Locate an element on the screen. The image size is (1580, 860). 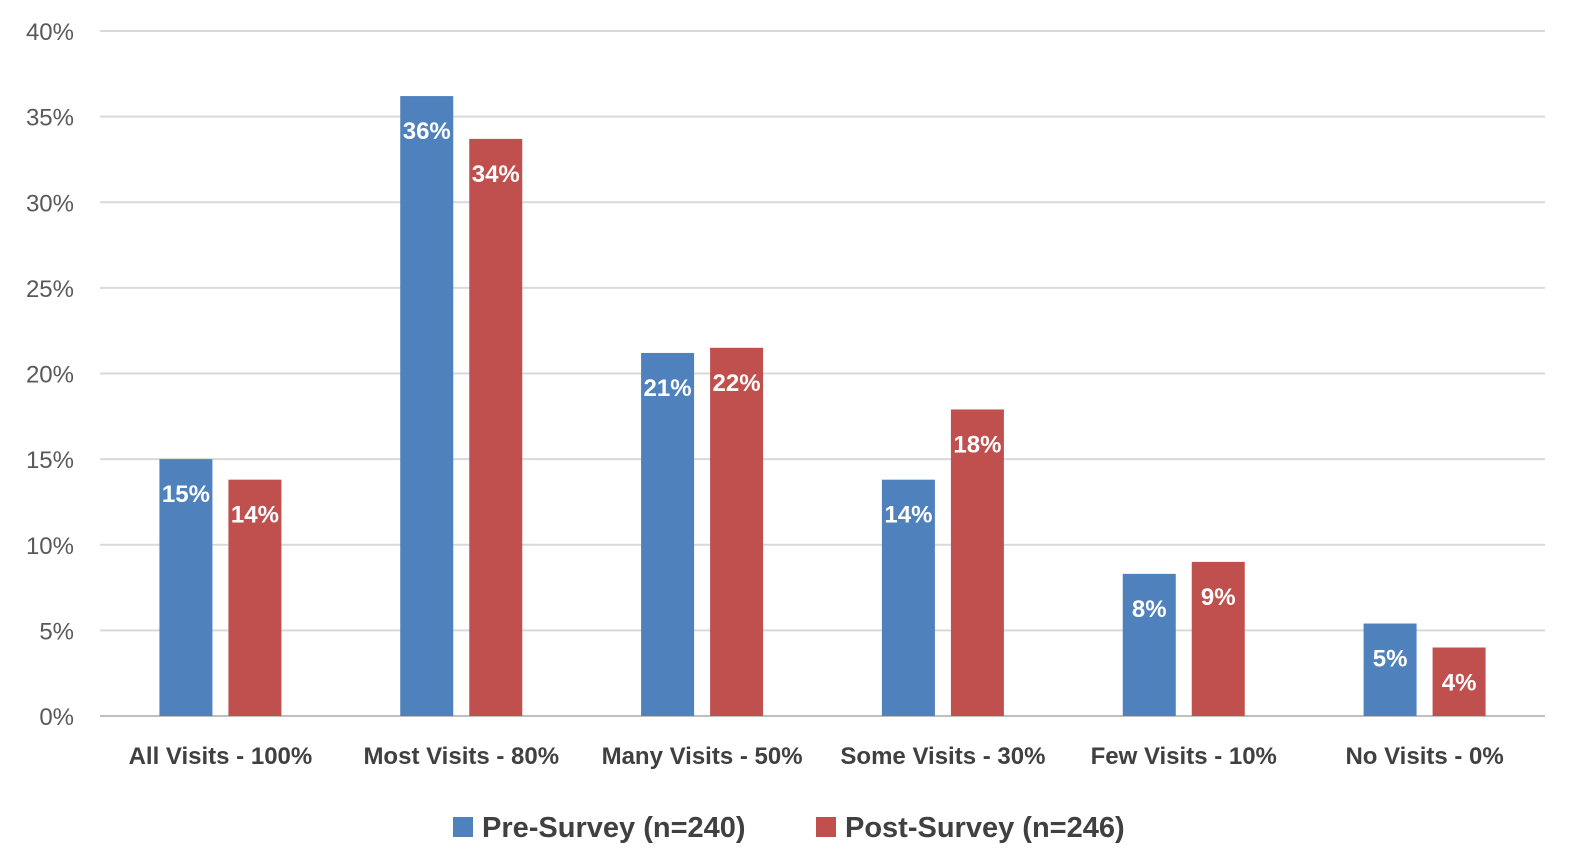
data-label: 15% is located at coordinates (186, 494).